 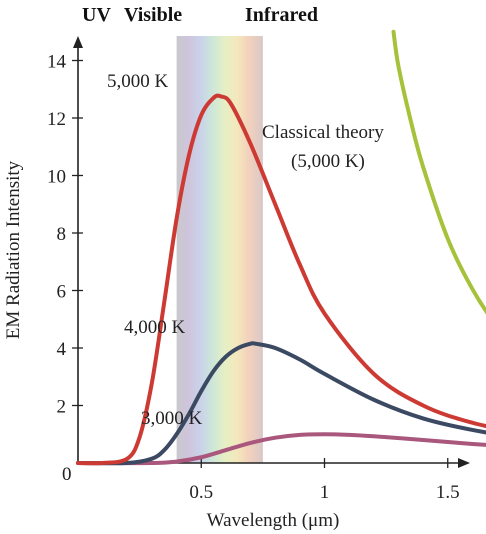 What do you see at coordinates (56, 177) in the screenshot?
I see `y-tick-label: 10` at bounding box center [56, 177].